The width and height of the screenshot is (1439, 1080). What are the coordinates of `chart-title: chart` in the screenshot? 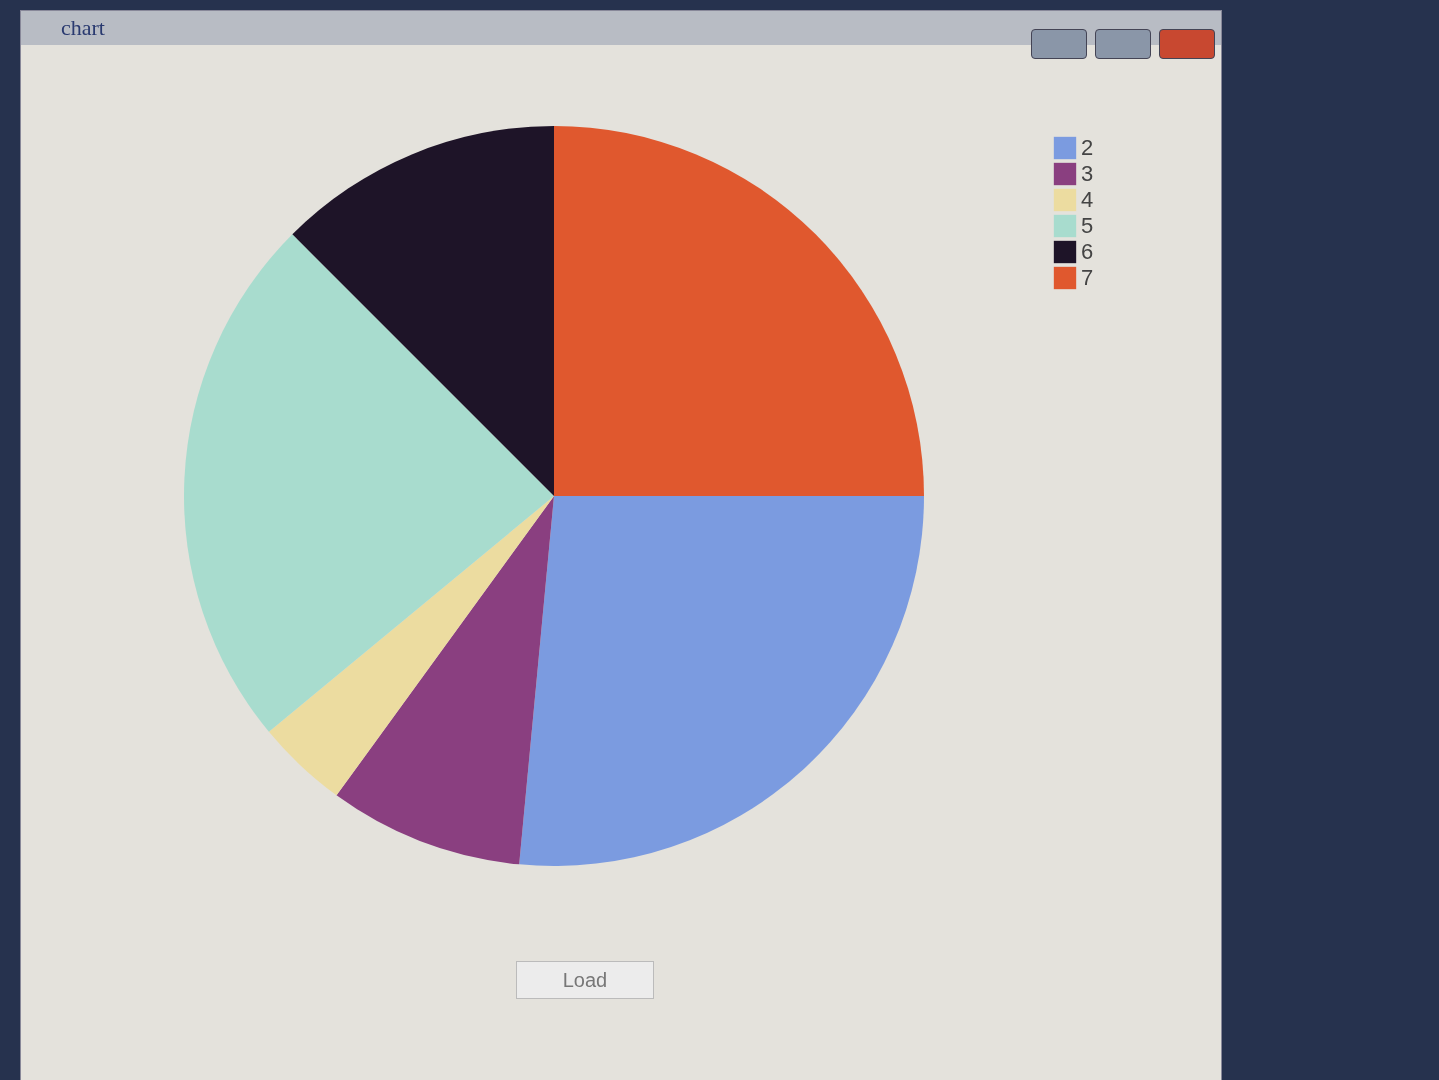 It's located at (83, 28).